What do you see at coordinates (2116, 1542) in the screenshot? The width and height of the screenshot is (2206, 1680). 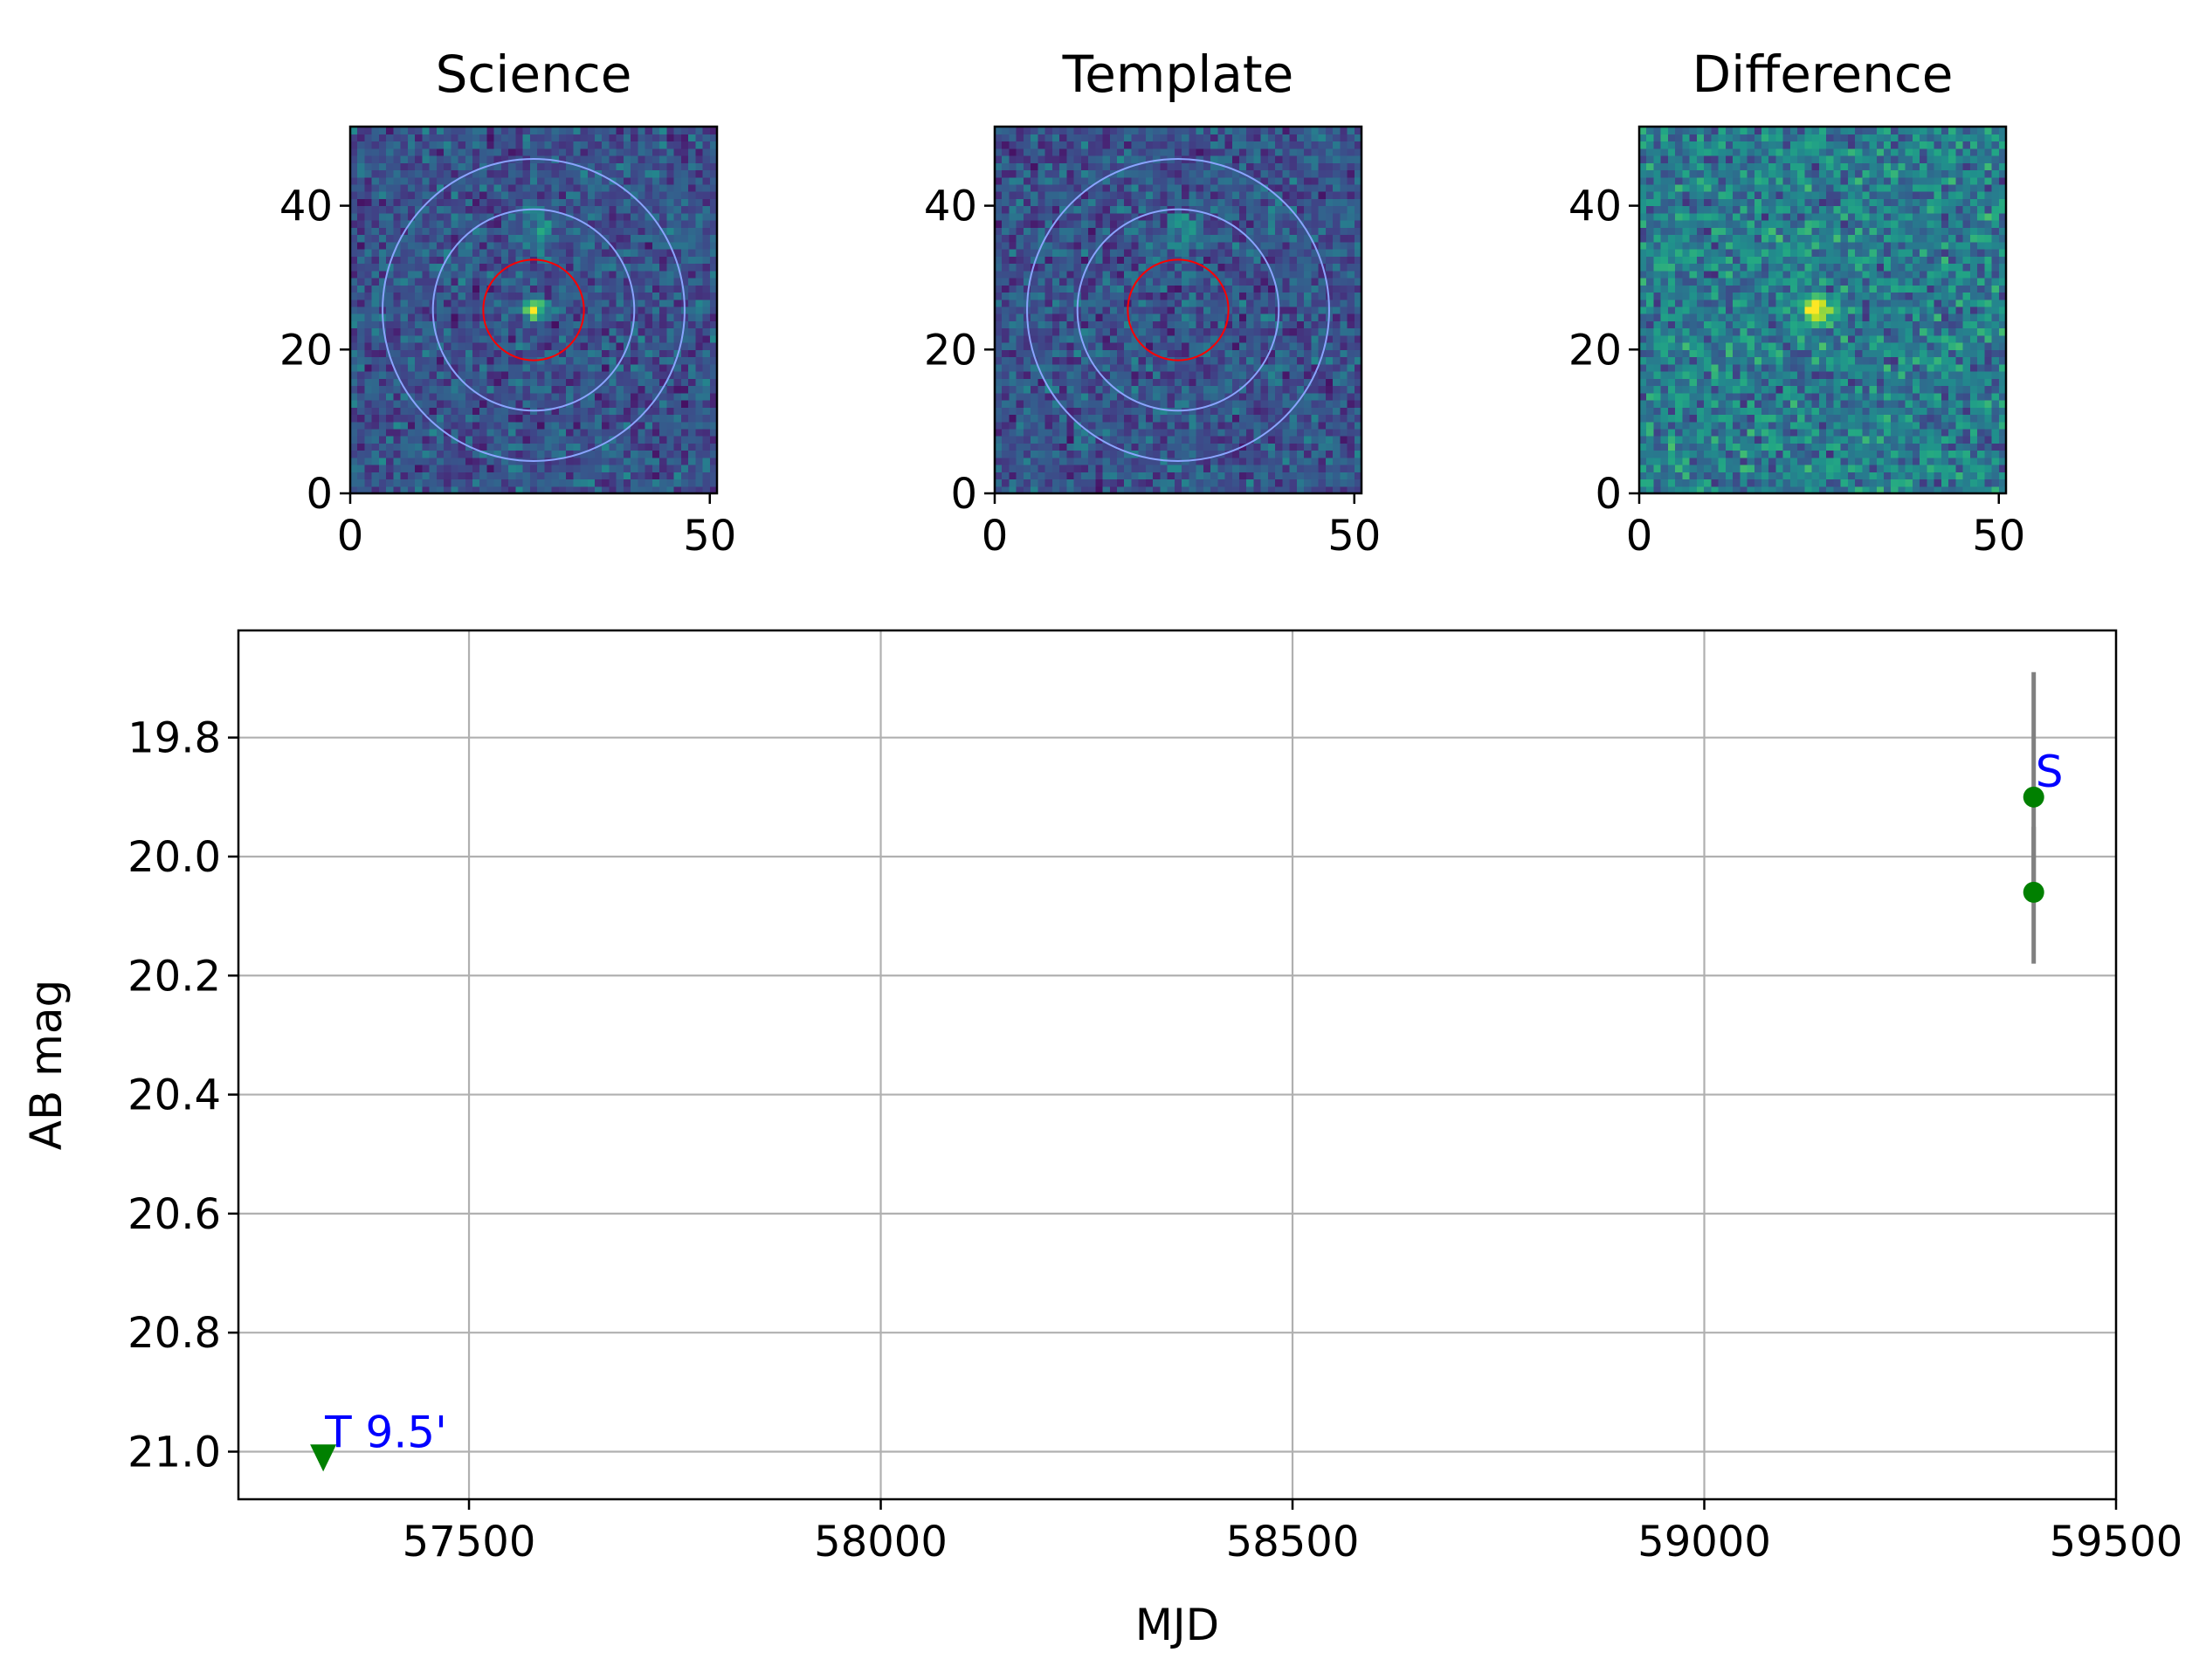 I see `x-tick-label: 59500` at bounding box center [2116, 1542].